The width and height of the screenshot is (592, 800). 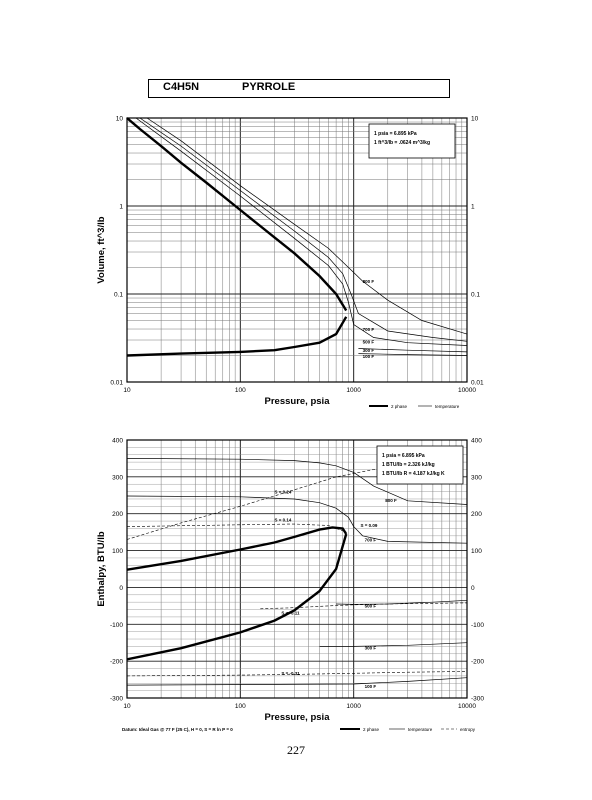 I want to click on y-tick-label: 0, so click(x=121, y=588).